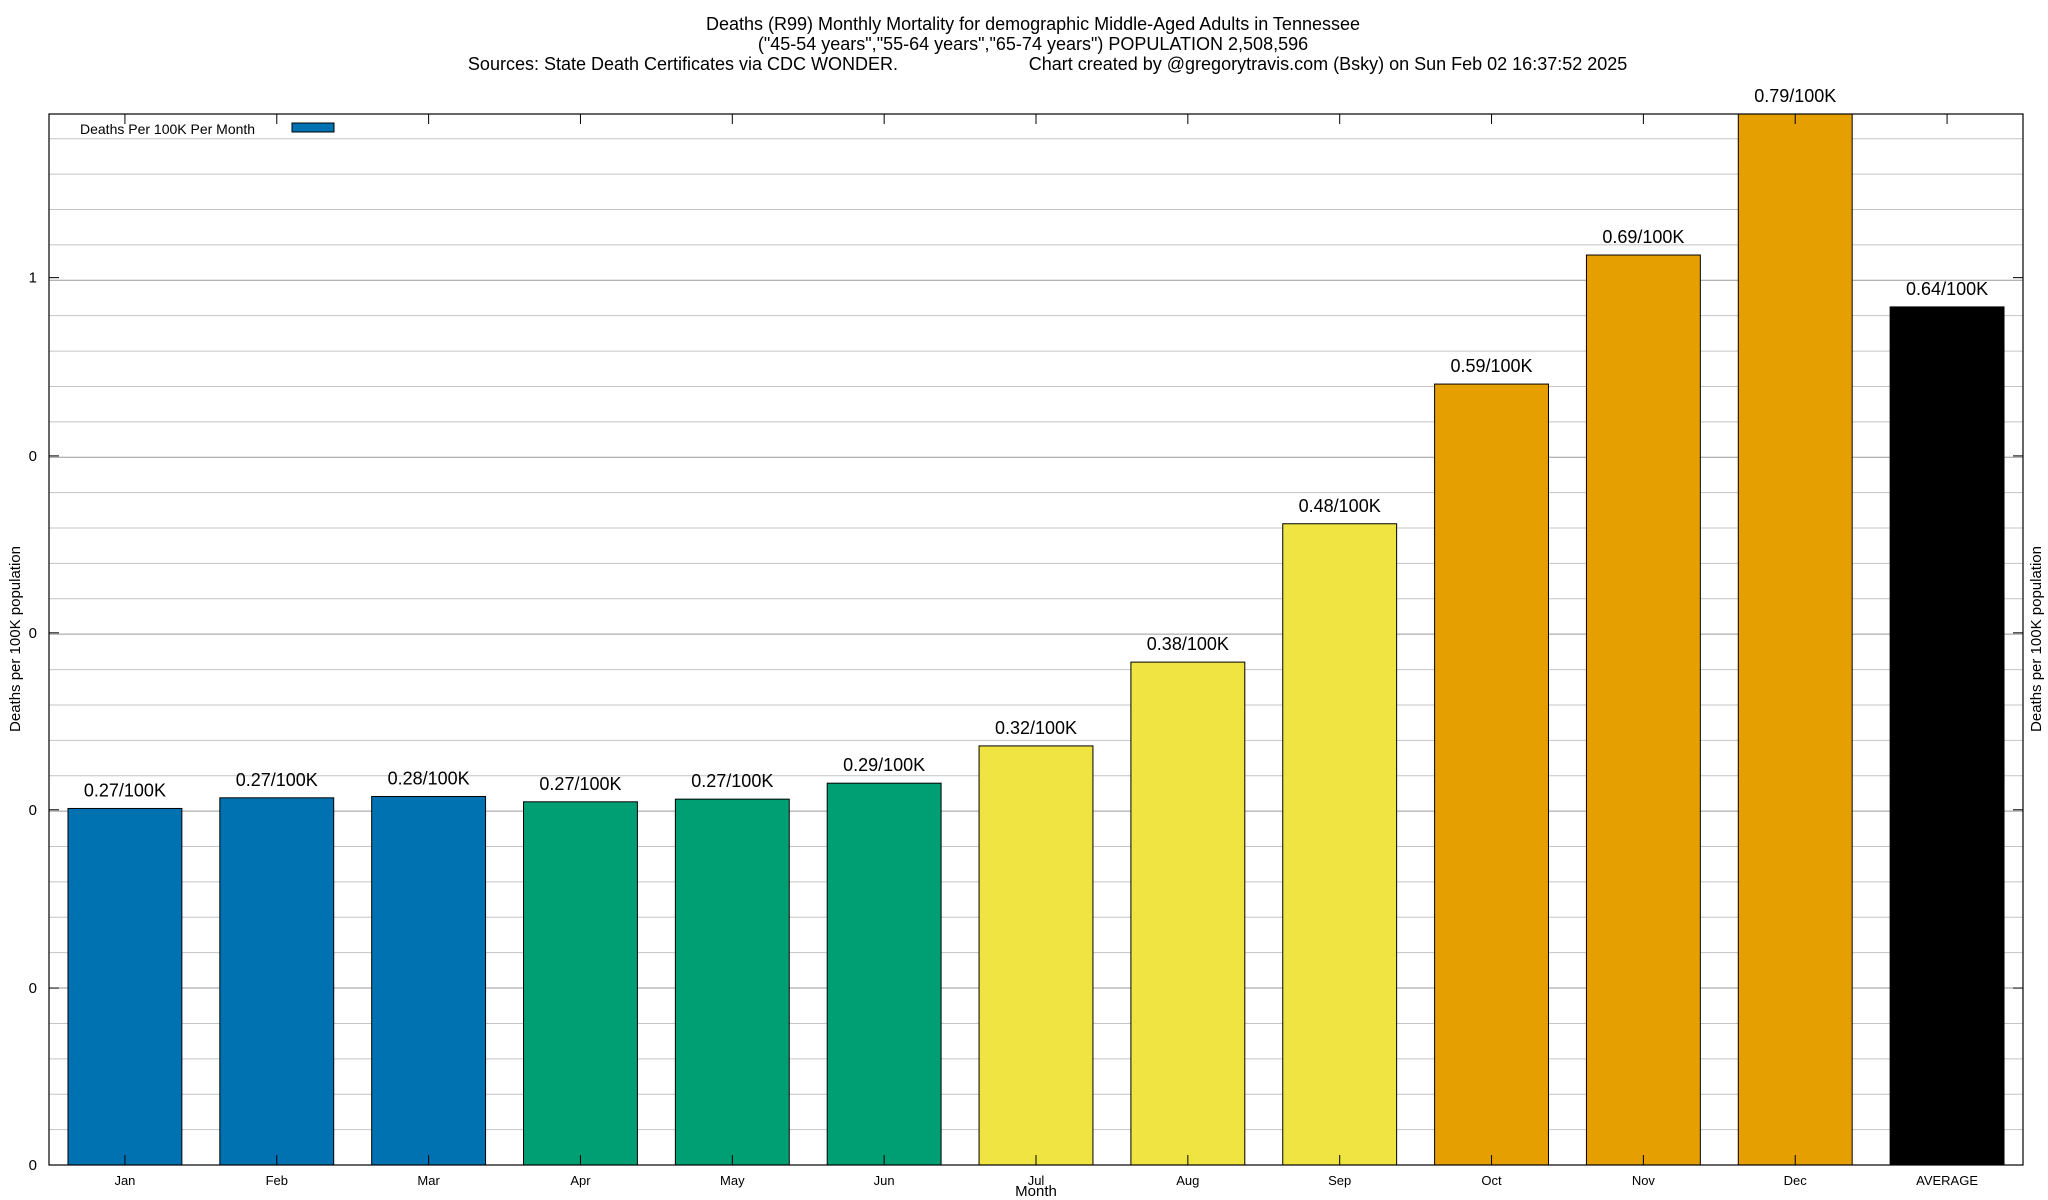 The image size is (2048, 1200). I want to click on x-tick-label: AVERAGE, so click(1947, 1180).